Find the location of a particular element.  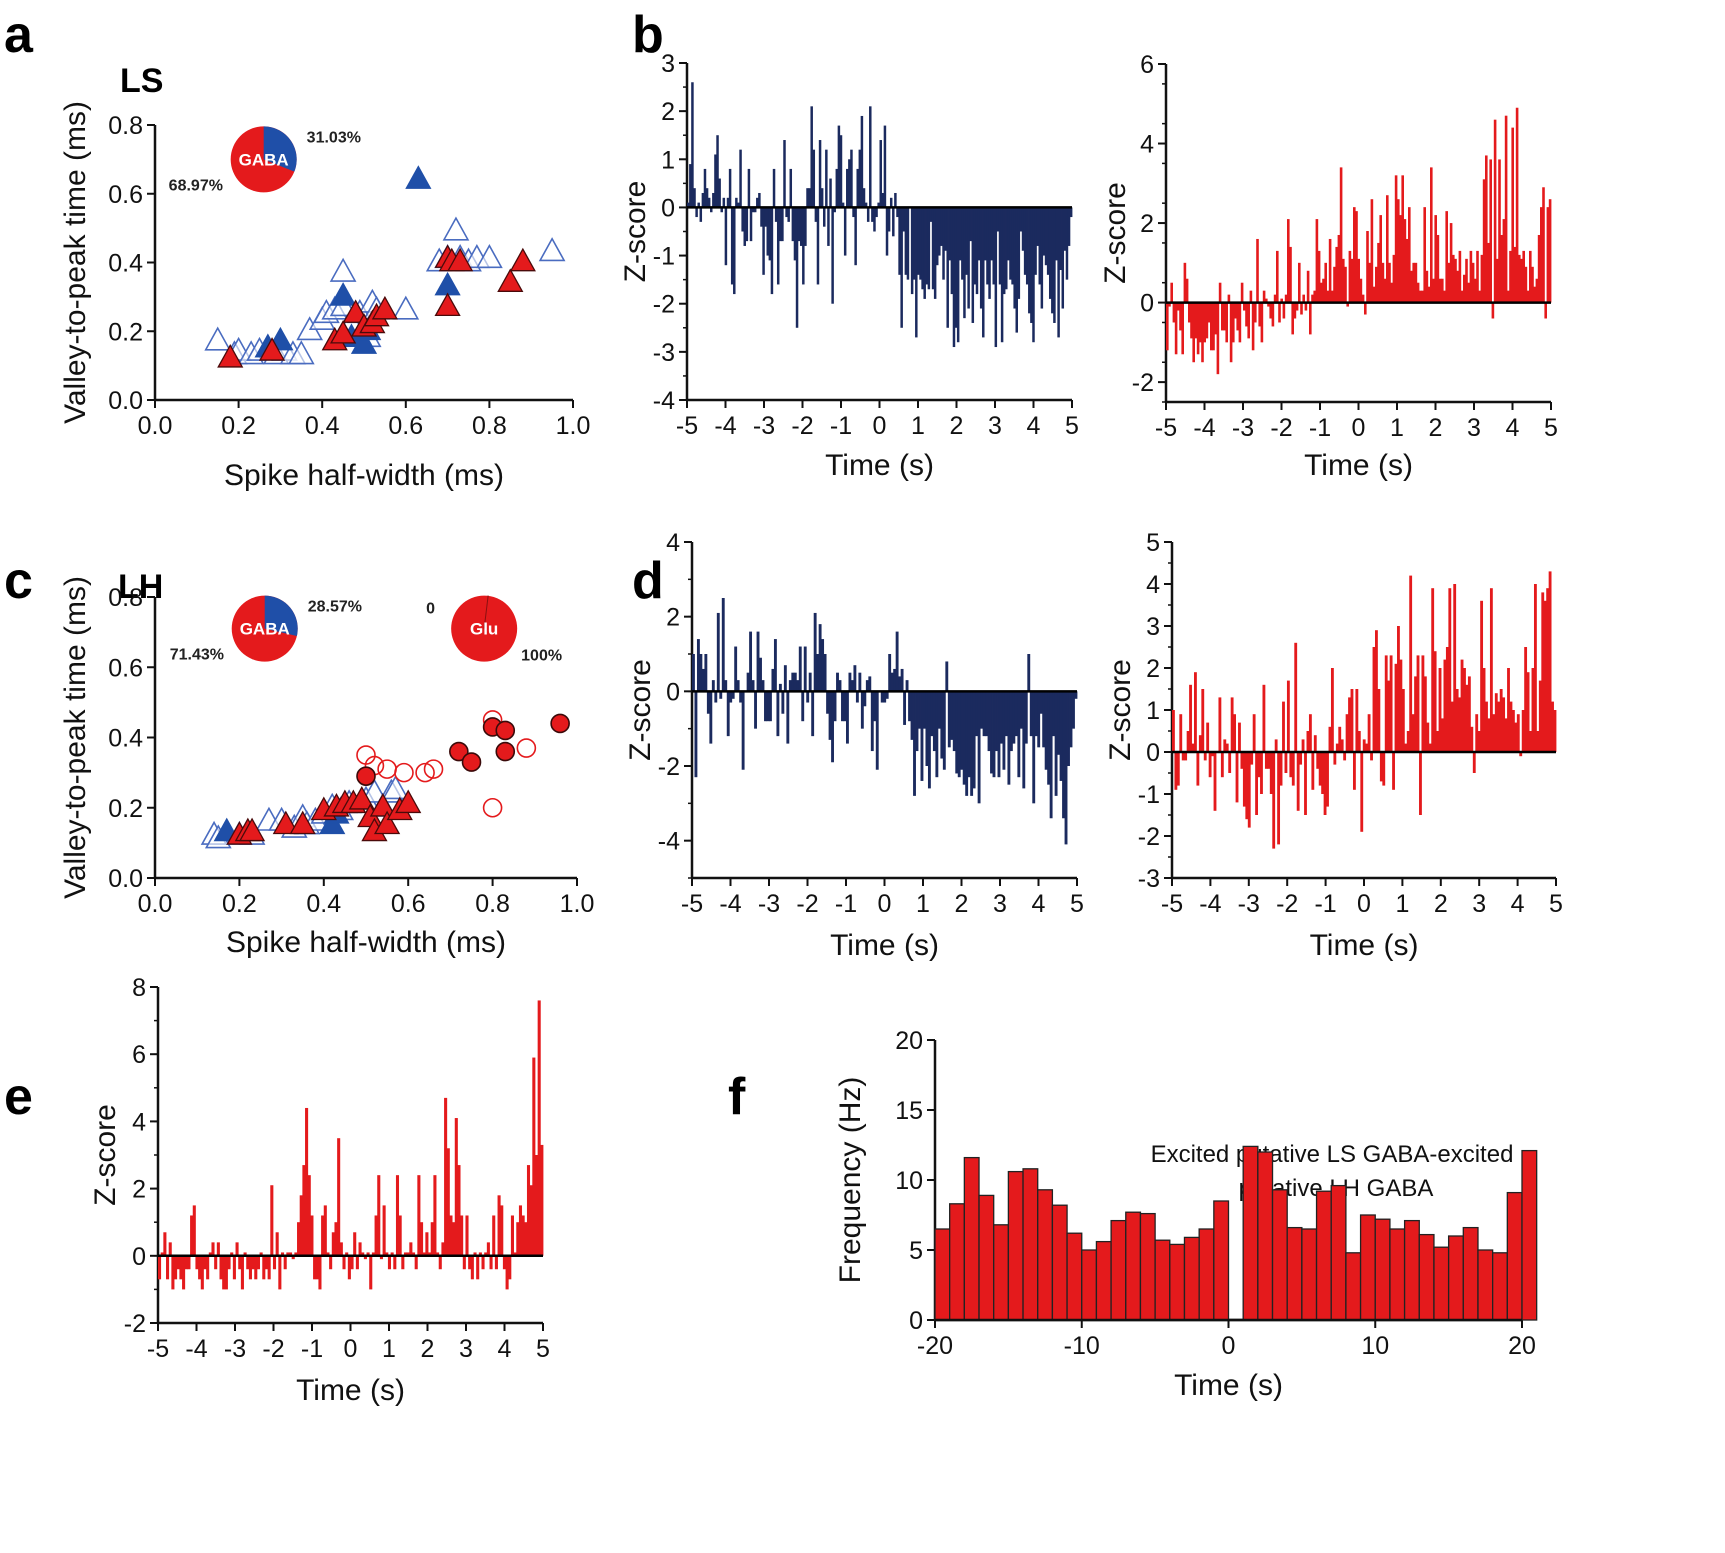

y-tick-label: 0 is located at coordinates (668, 208).